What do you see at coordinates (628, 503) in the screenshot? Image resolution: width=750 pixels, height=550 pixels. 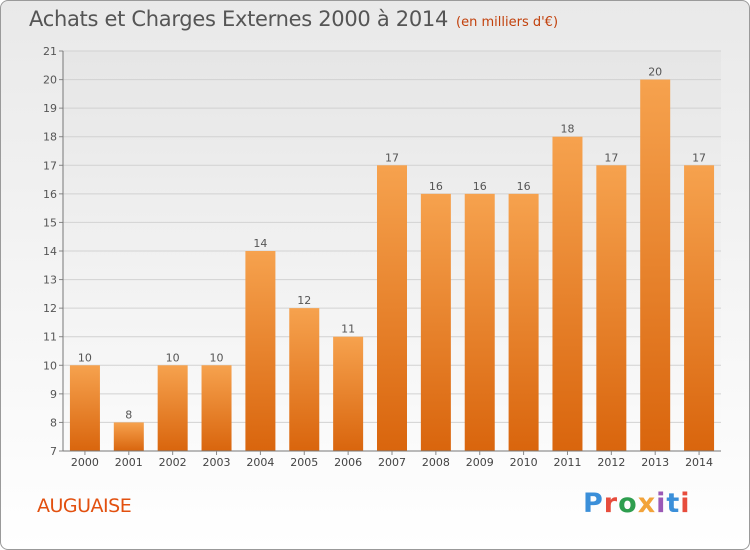 I see `logo-letter: o` at bounding box center [628, 503].